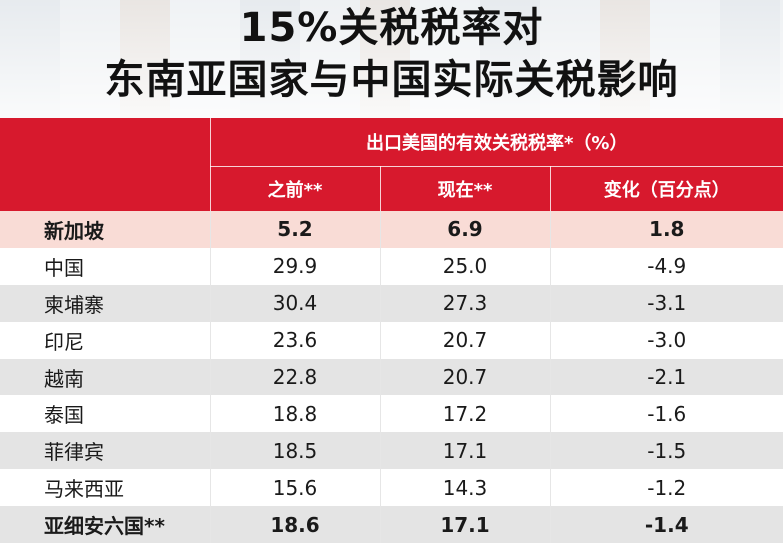  What do you see at coordinates (666, 340) in the screenshot?
I see `cell-change: -3.0` at bounding box center [666, 340].